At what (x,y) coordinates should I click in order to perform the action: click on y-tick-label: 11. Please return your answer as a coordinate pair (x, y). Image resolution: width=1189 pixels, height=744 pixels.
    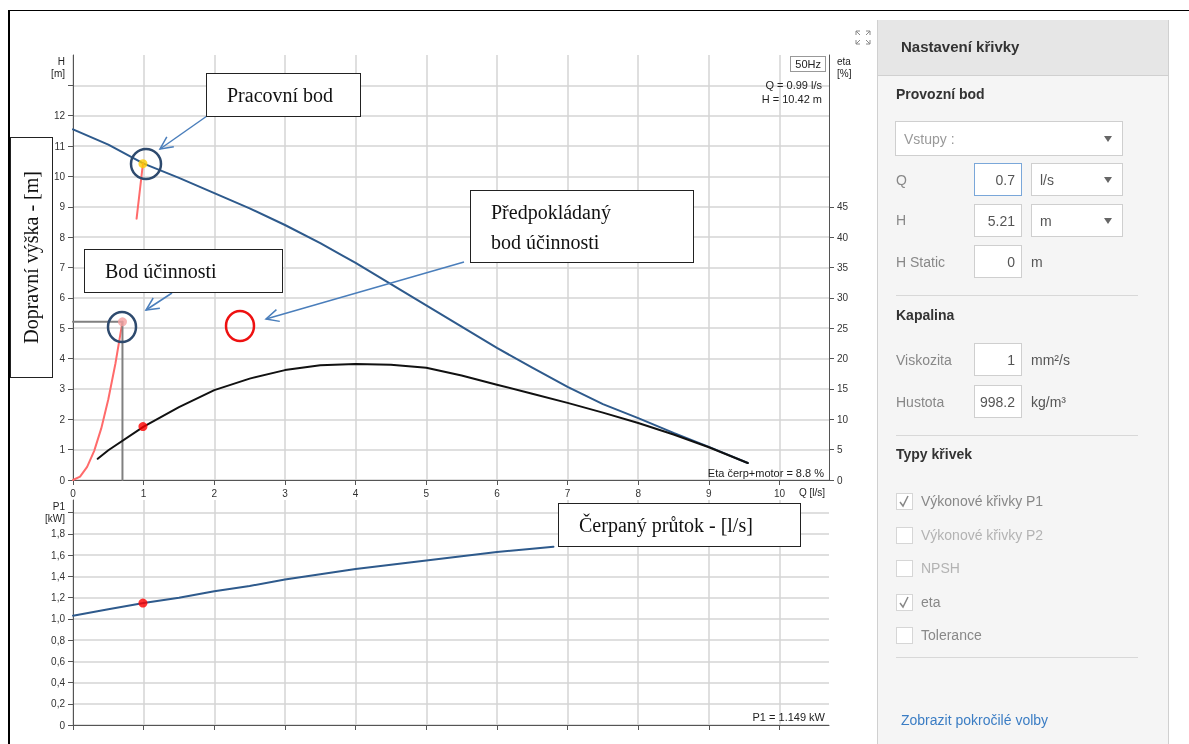
    Looking at the image, I should click on (60, 146).